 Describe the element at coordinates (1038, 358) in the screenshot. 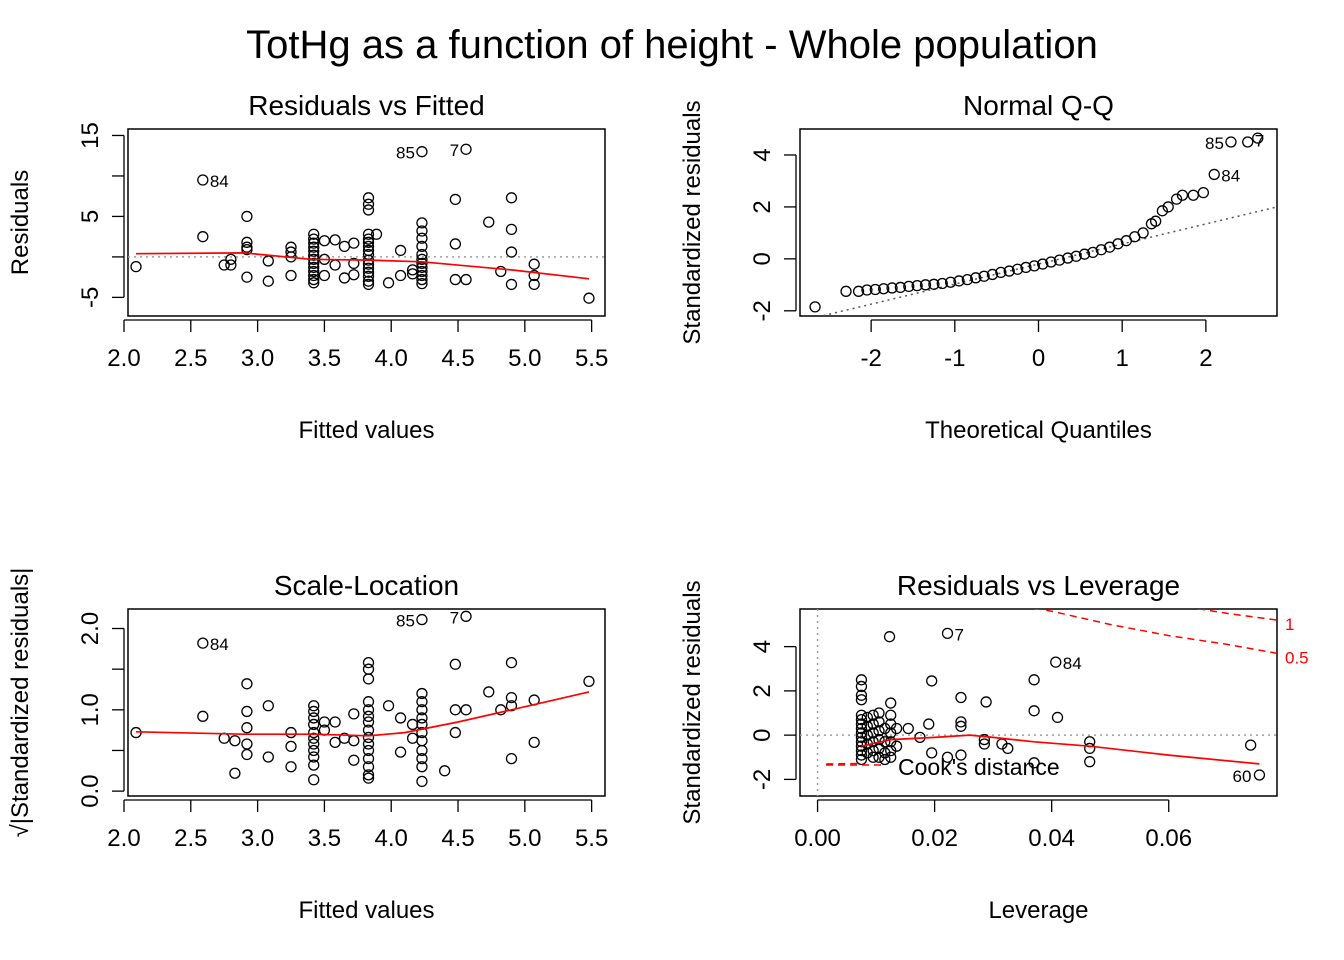

I see `x-tick-label: 0` at that location.